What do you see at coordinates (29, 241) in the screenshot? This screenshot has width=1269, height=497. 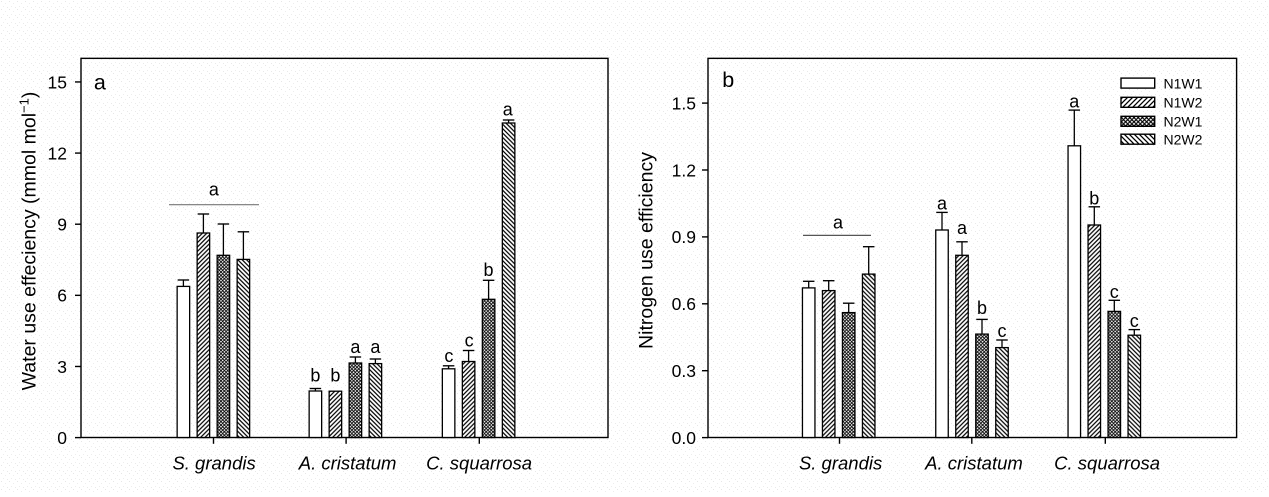 I see `svg-text:Water use effeciency (mmol mol: Water use effeciency (mmol mol−1)` at bounding box center [29, 241].